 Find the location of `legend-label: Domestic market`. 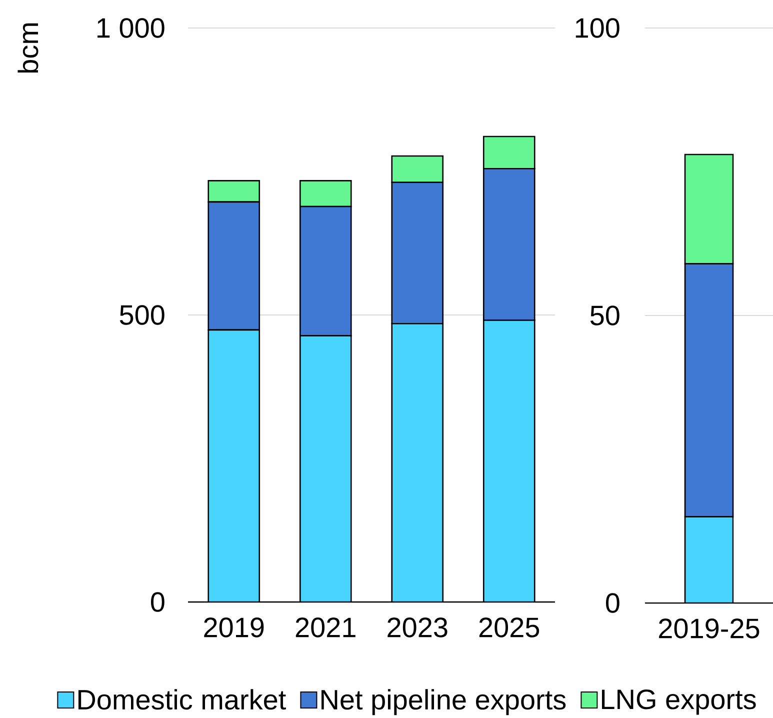

legend-label: Domestic market is located at coordinates (182, 699).